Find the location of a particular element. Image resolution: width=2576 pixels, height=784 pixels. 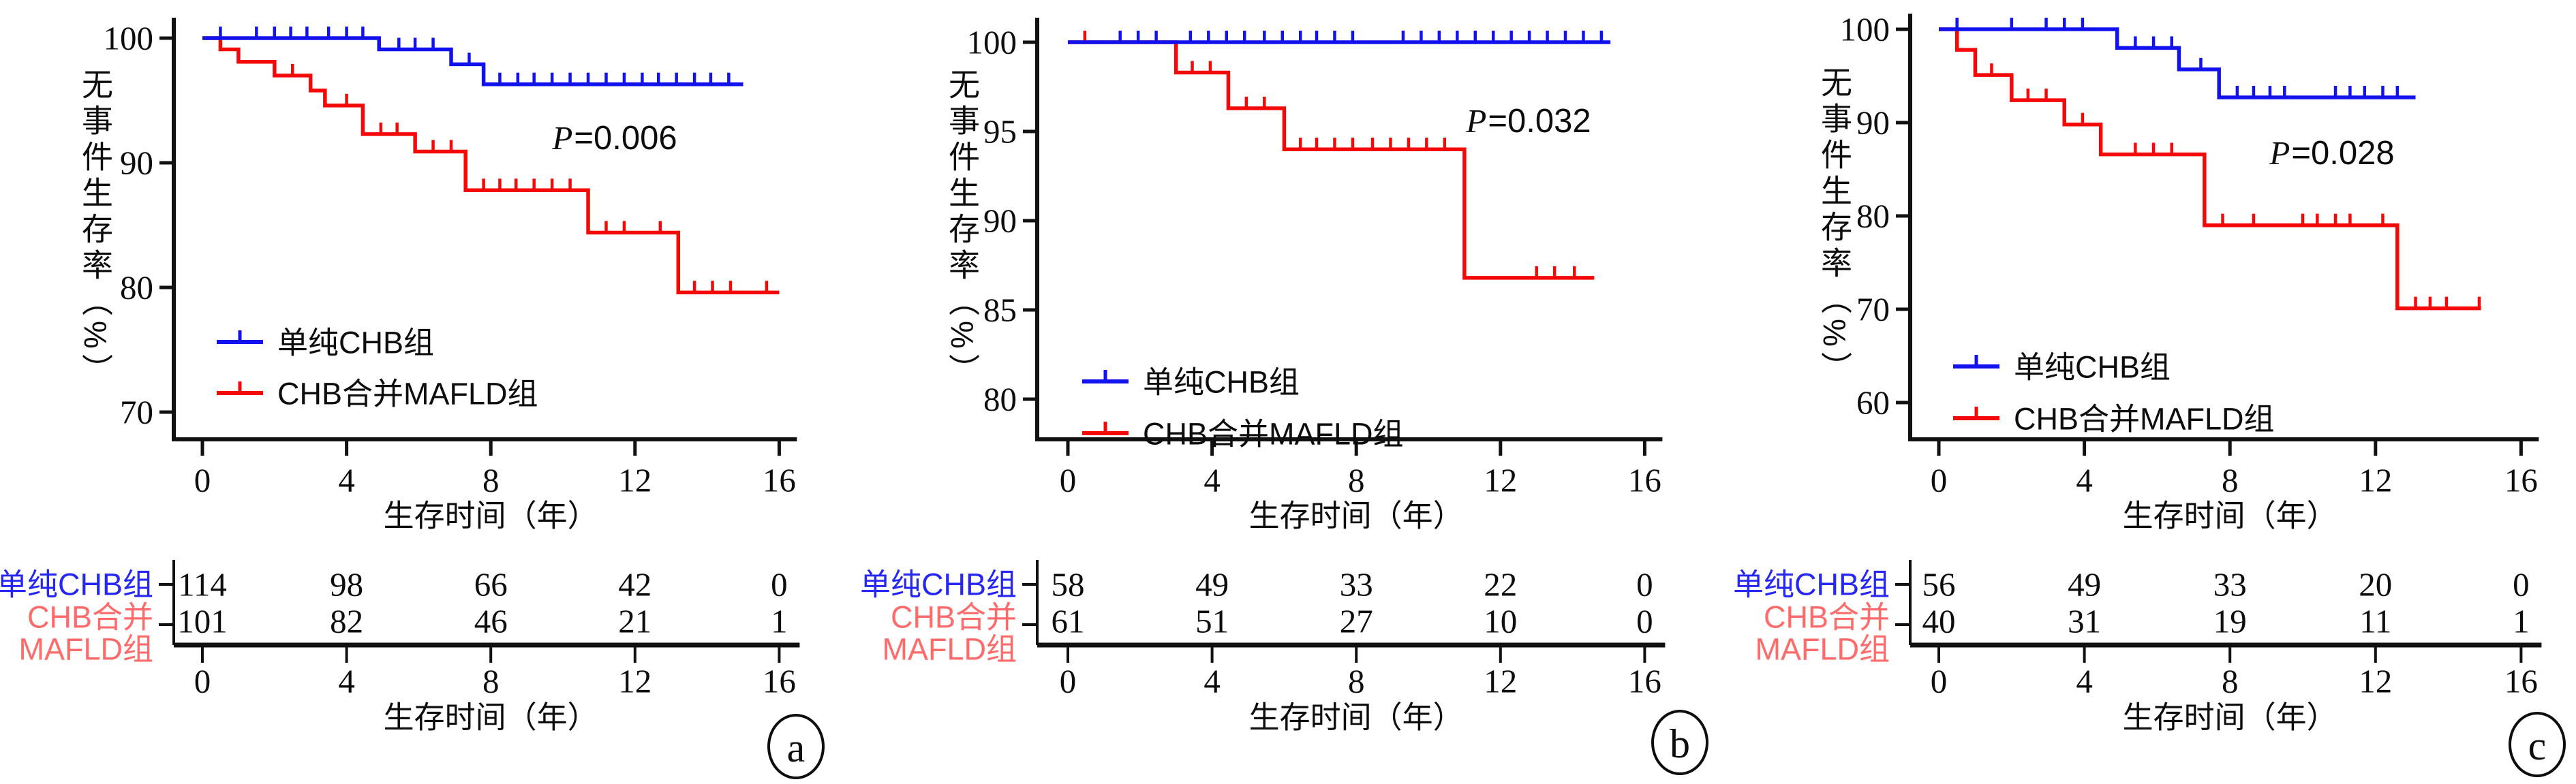

p-value-label: P=0.028 is located at coordinates (2331, 153).